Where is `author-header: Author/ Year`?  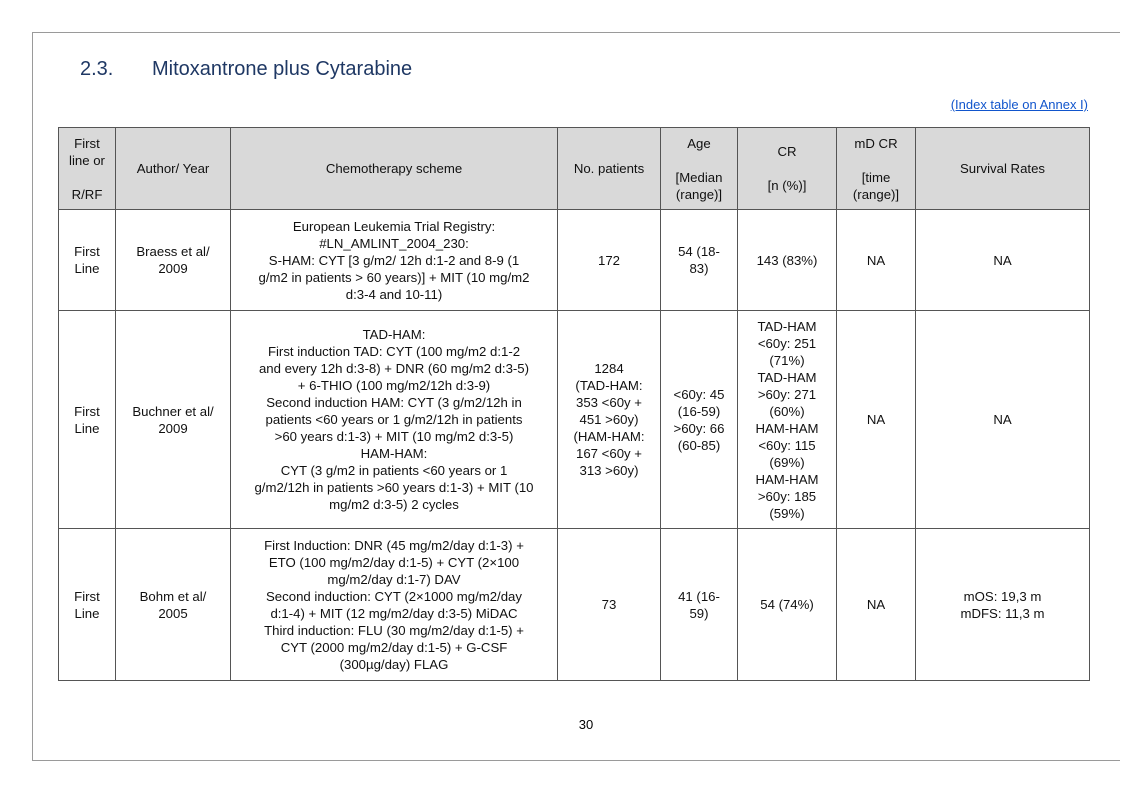 author-header: Author/ Year is located at coordinates (173, 168).